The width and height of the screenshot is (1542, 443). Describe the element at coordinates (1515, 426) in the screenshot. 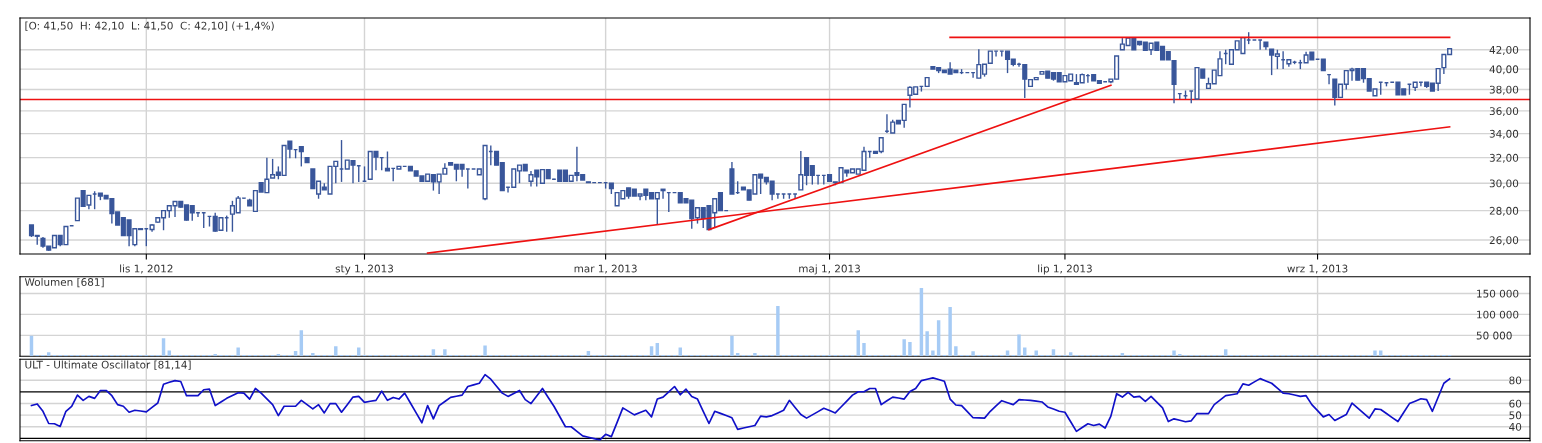

I see `y-tick-label: 40` at that location.